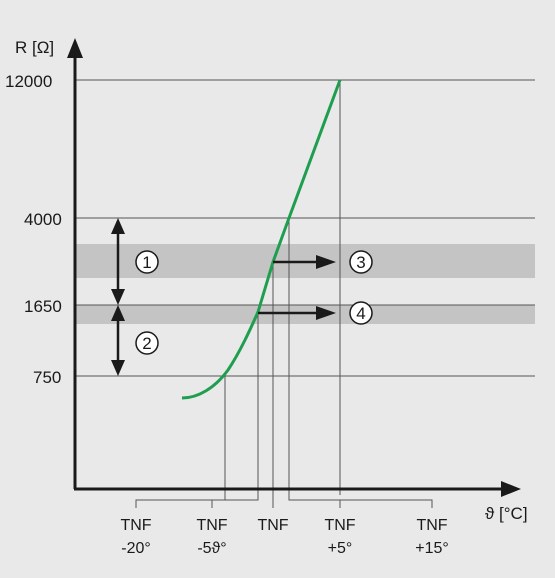 The height and width of the screenshot is (578, 555). What do you see at coordinates (47, 377) in the screenshot?
I see `y-tick-750: 750` at bounding box center [47, 377].